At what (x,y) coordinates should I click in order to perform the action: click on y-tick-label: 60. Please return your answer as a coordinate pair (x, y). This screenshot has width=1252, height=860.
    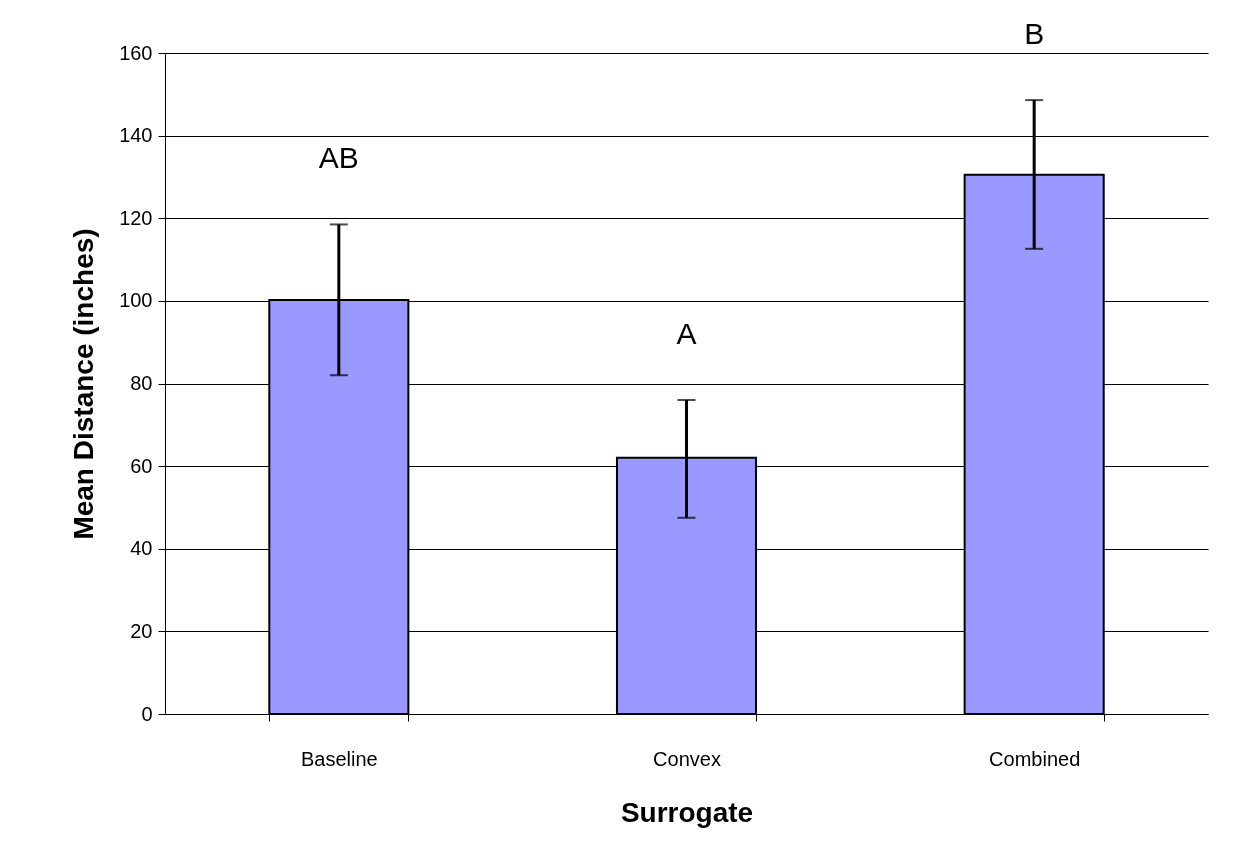
    Looking at the image, I should click on (141, 465).